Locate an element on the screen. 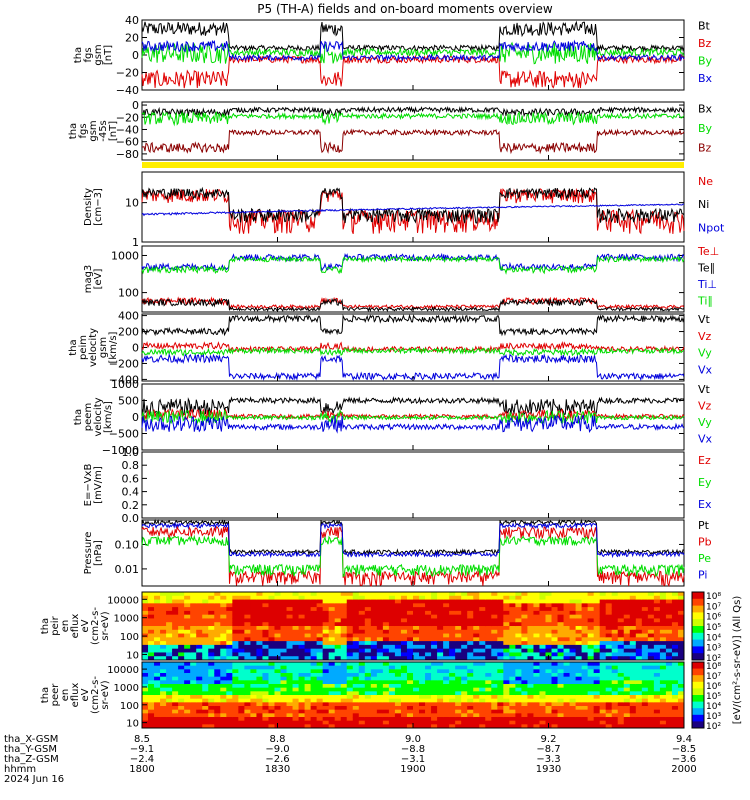 The height and width of the screenshot is (800, 750). ytick-label: 100 is located at coordinates (128, 293).